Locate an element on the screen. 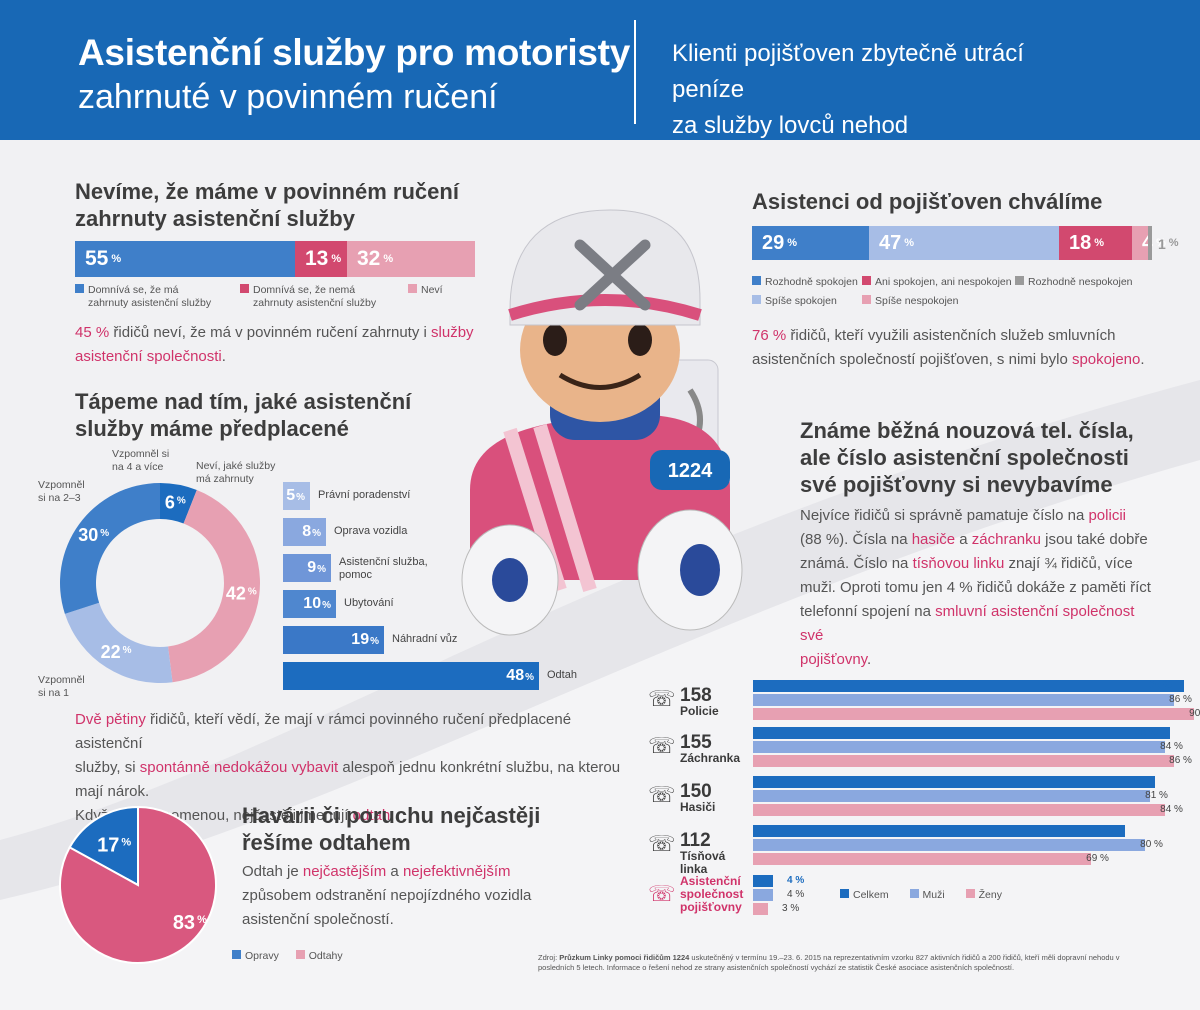 The image size is (1200, 1010). text-highlight: odtah is located at coordinates (371, 815).